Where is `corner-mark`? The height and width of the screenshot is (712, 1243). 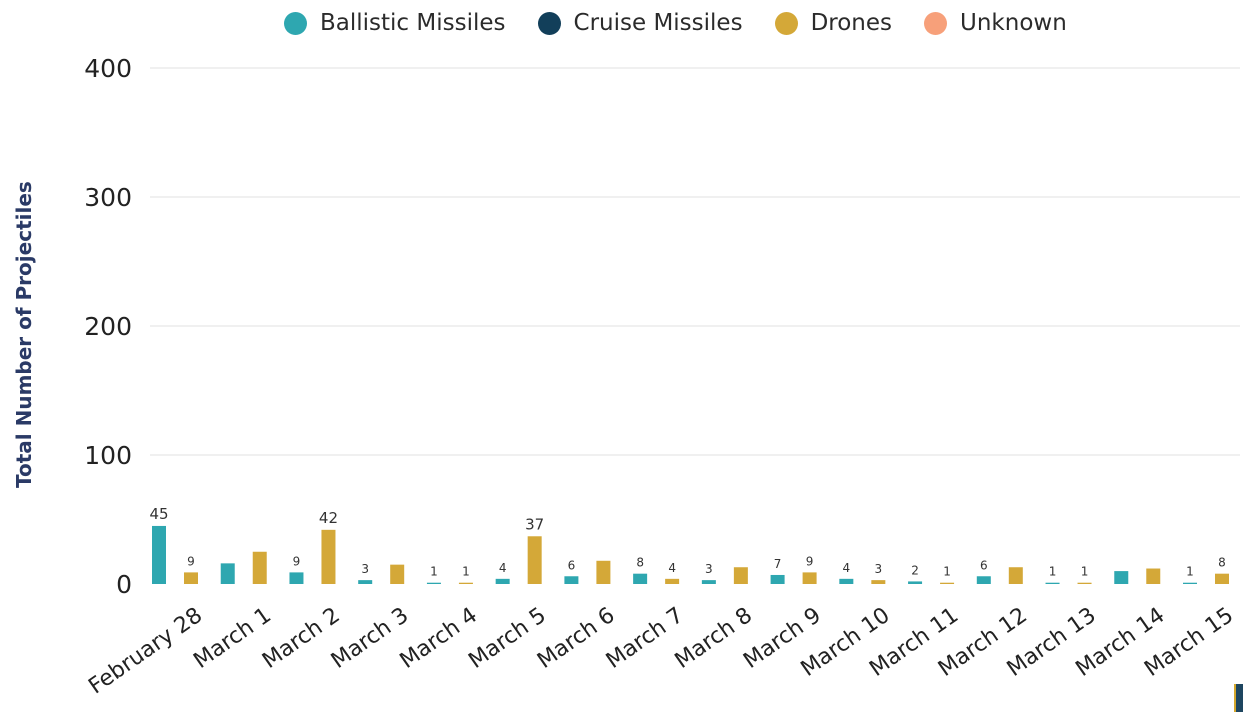 corner-mark is located at coordinates (1238, 698).